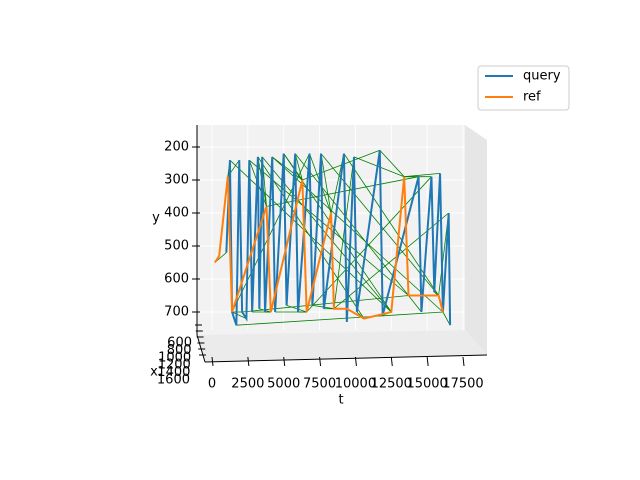 Image resolution: width=640 pixels, height=480 pixels. Describe the element at coordinates (176, 312) in the screenshot. I see `y-tick-label: 700` at that location.